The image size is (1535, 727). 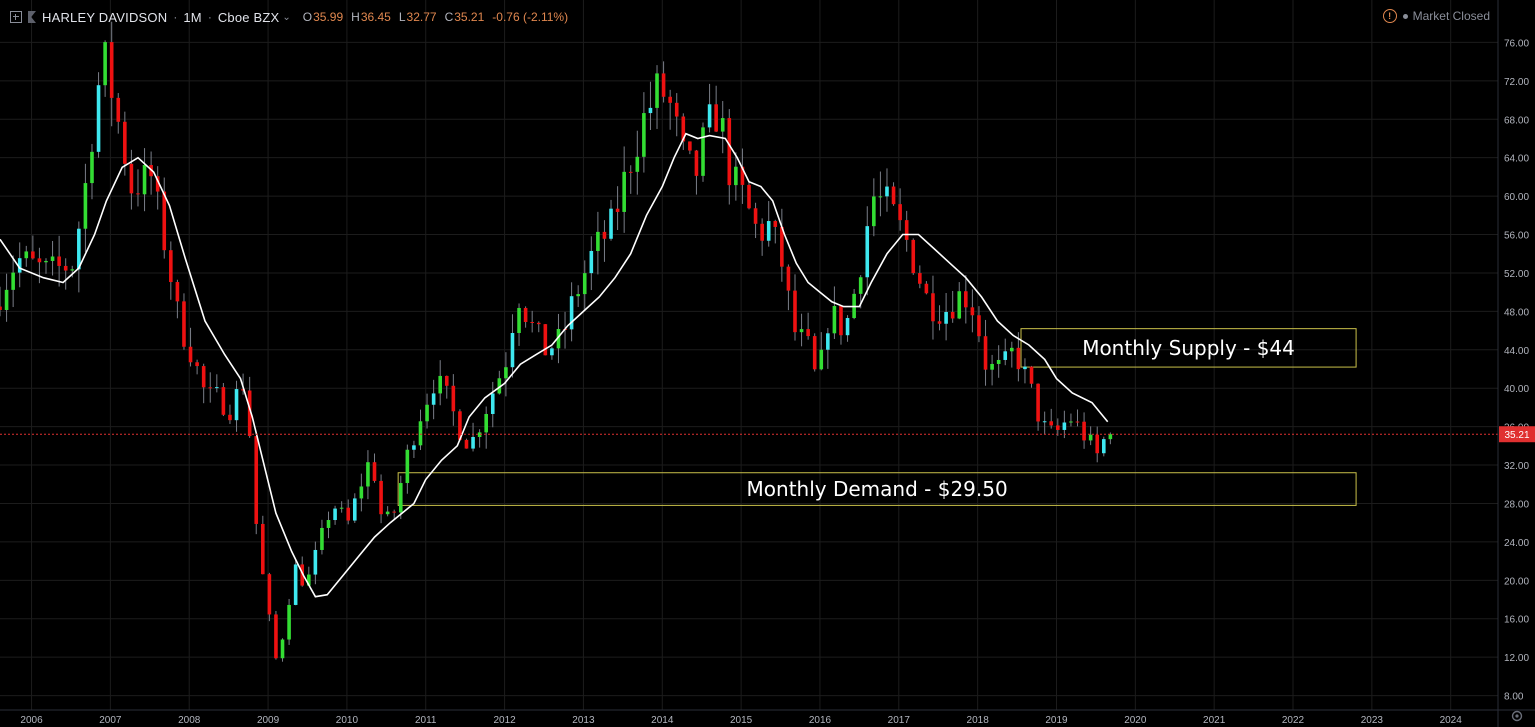 I want to click on close-label: C, so click(x=449, y=17).